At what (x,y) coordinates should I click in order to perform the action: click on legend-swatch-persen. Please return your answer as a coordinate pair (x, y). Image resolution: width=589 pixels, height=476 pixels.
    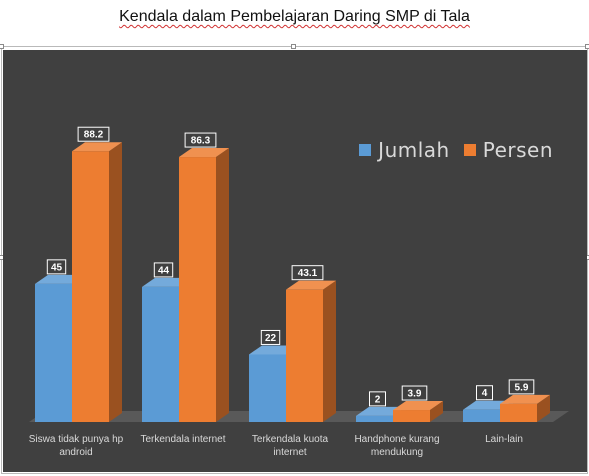
    Looking at the image, I should click on (469, 150).